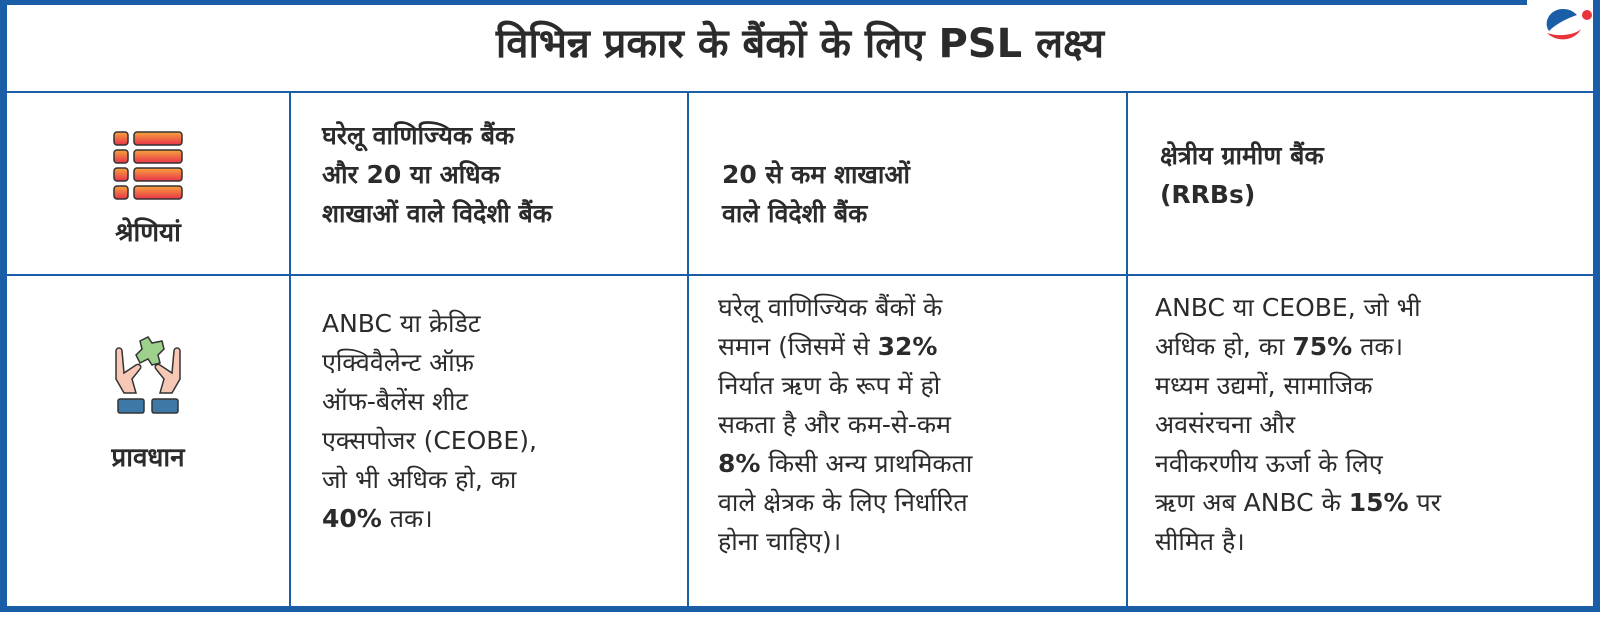  I want to click on text-line: अधिक हो, का 75% तक।, so click(1367, 346).